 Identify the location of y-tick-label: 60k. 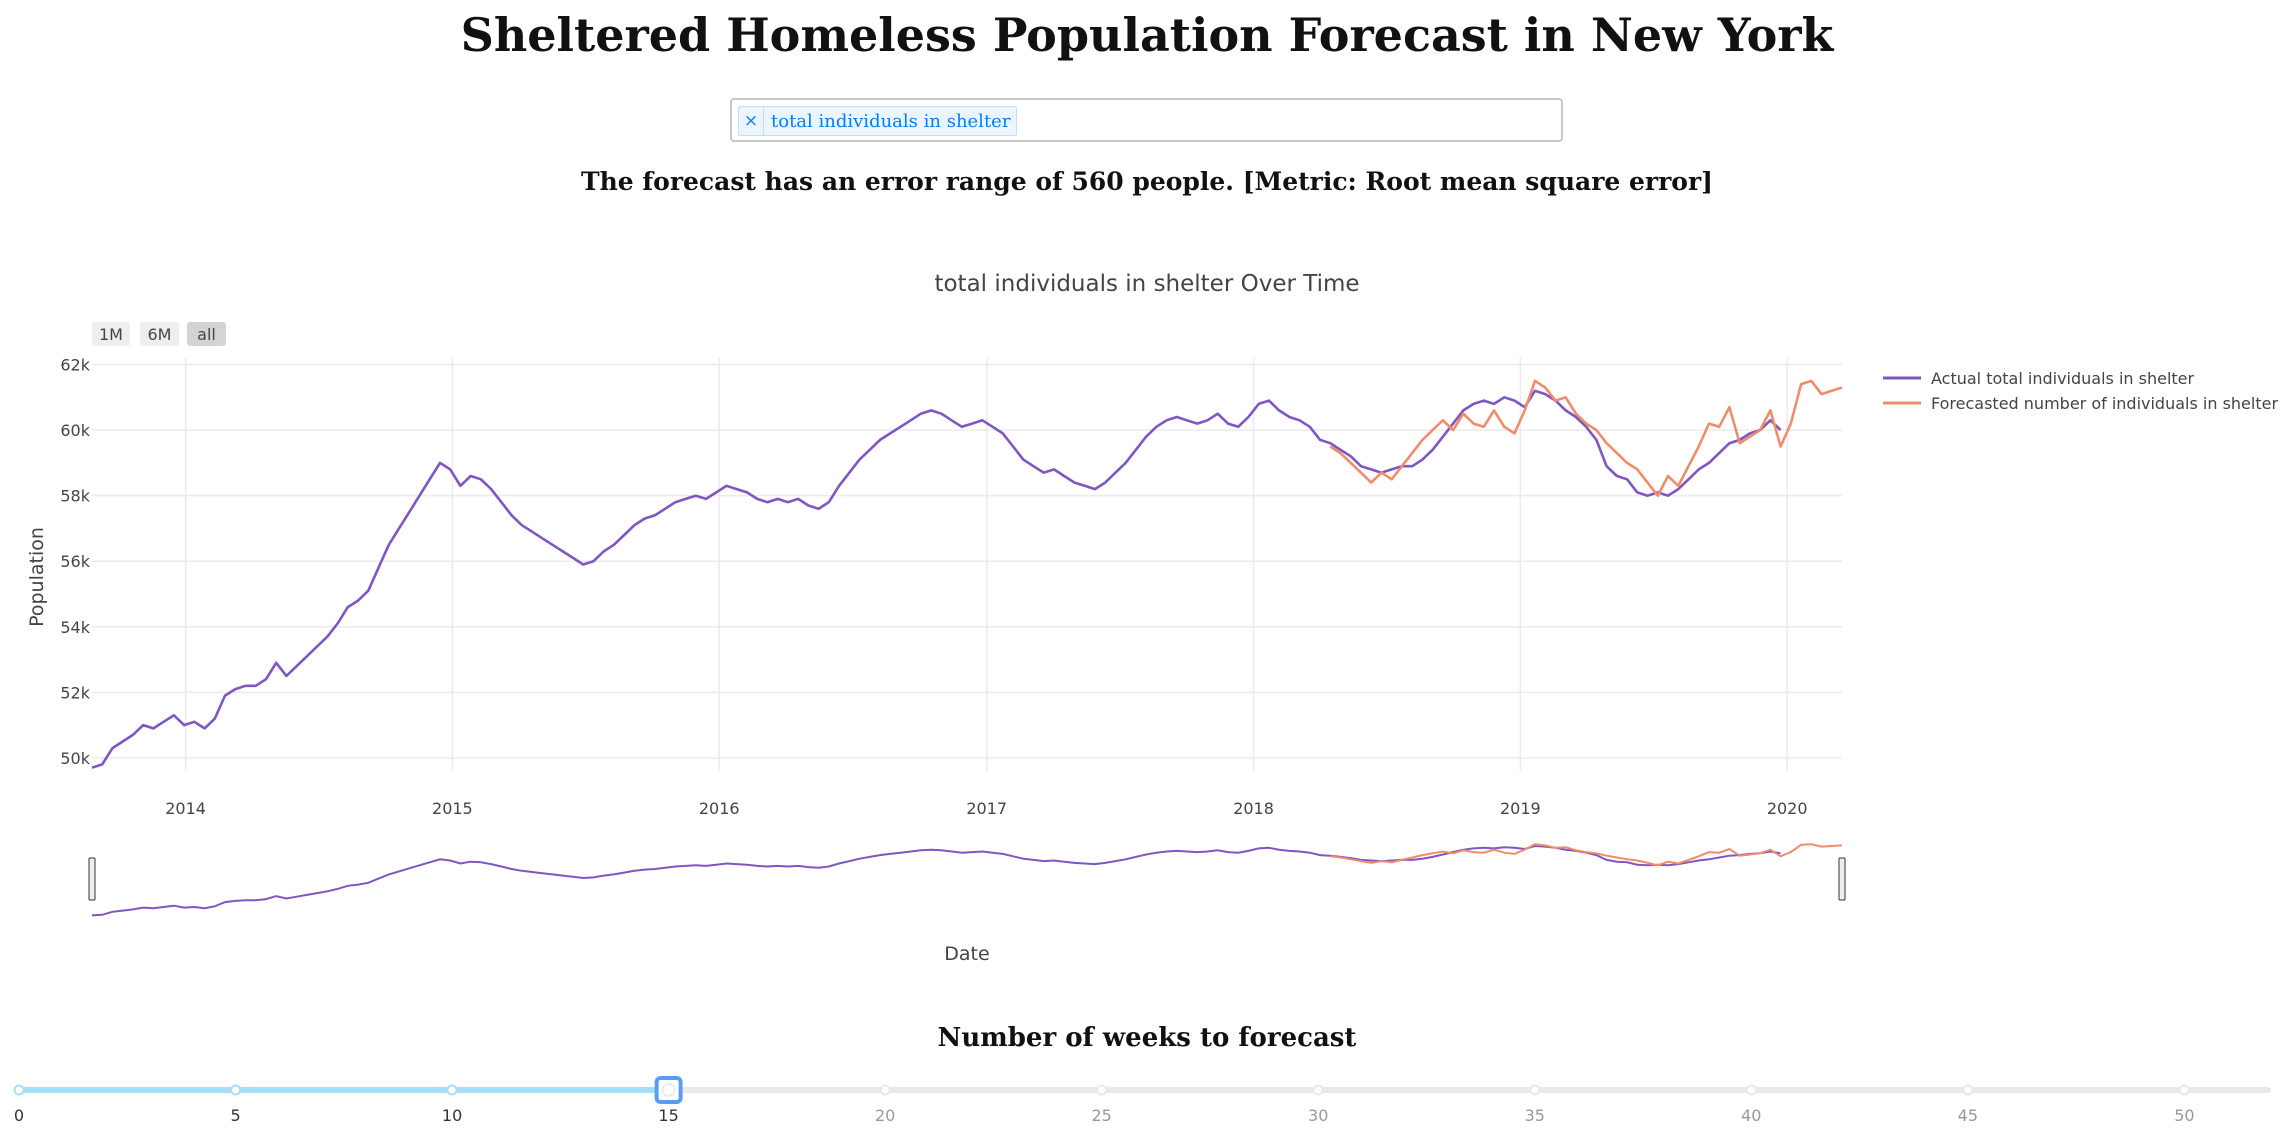
(75, 430).